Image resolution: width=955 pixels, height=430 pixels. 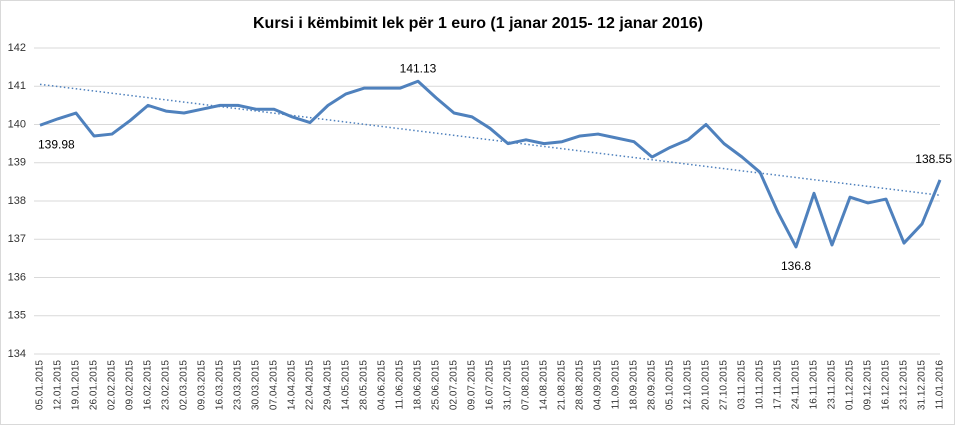 I want to click on data-label: 141.13, so click(x=418, y=68).